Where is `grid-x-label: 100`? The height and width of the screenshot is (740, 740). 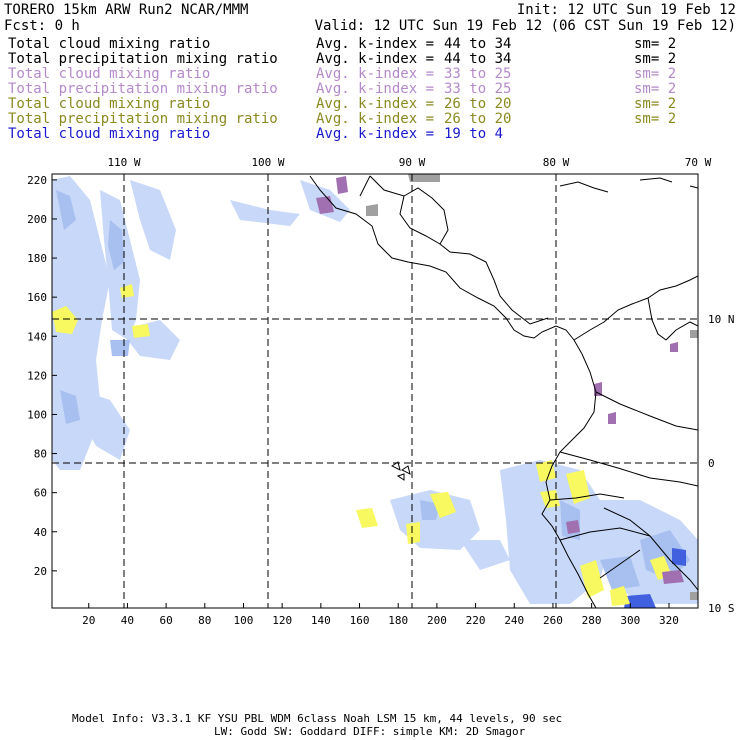 grid-x-label: 100 is located at coordinates (244, 620).